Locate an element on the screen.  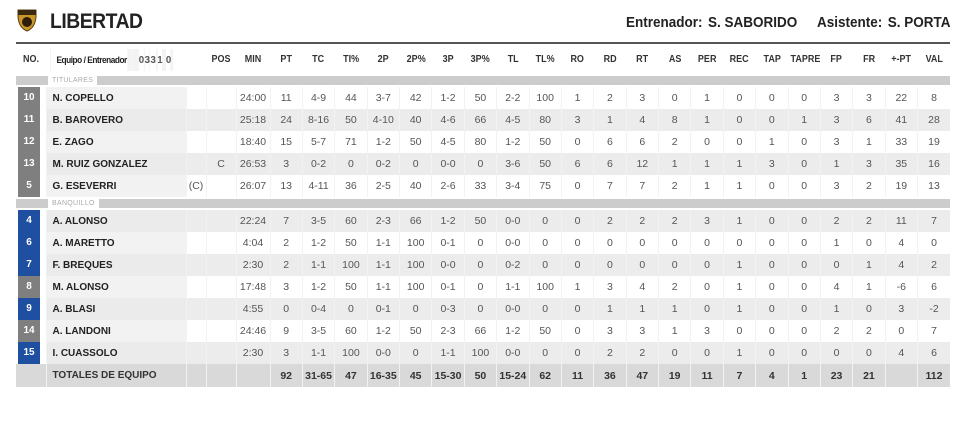
column-header-min: MIN is located at coordinates (253, 59).